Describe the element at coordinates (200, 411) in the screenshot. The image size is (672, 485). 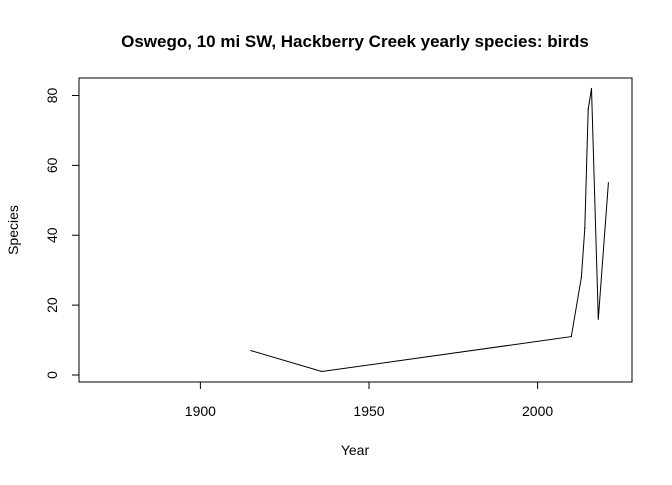
I see `x-tick-label: 1900` at that location.